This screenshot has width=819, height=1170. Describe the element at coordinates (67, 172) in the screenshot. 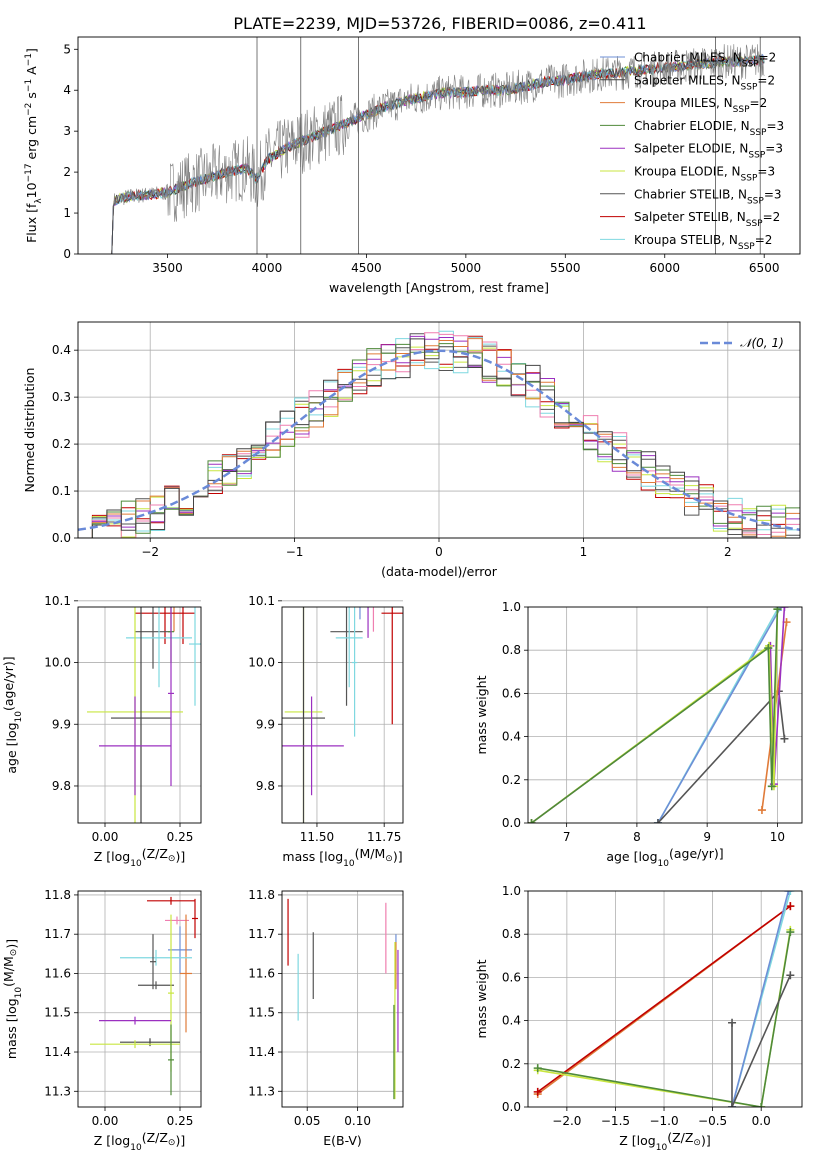

I see `y-tick-label: 2` at that location.